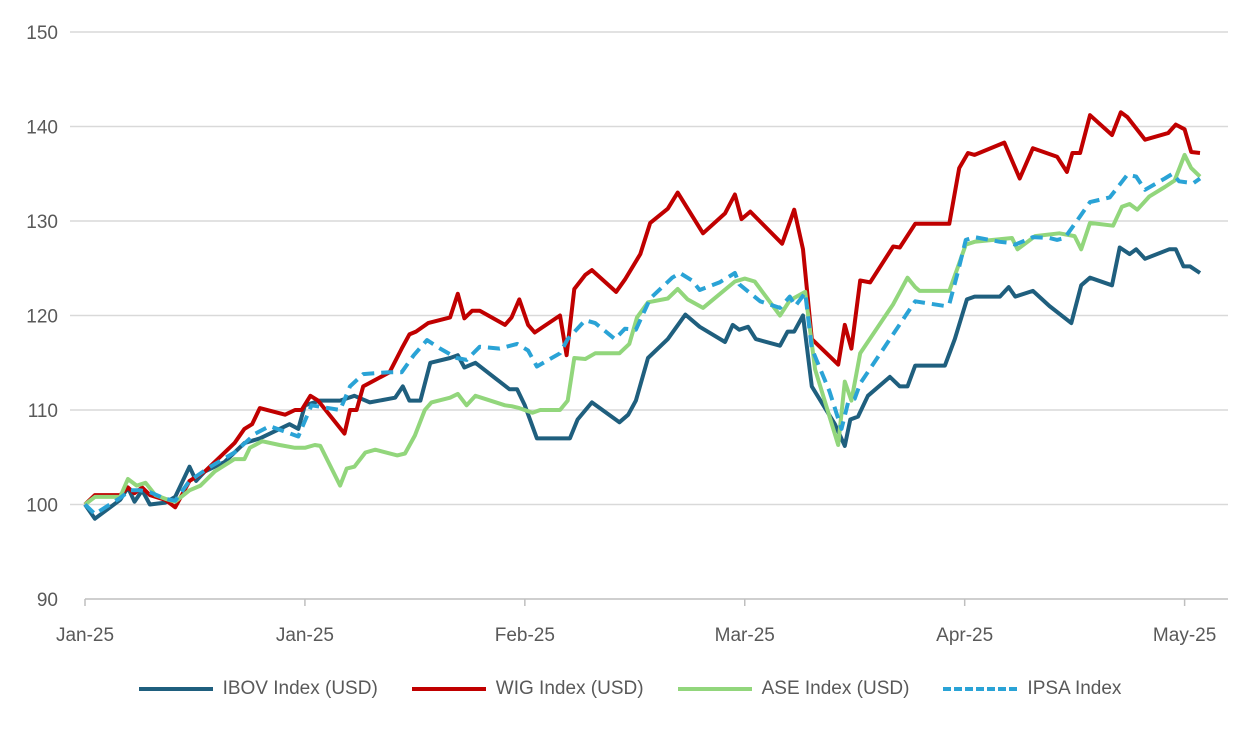 This screenshot has width=1260, height=736. Describe the element at coordinates (525, 635) in the screenshot. I see `x-tick-label: Feb-25` at that location.